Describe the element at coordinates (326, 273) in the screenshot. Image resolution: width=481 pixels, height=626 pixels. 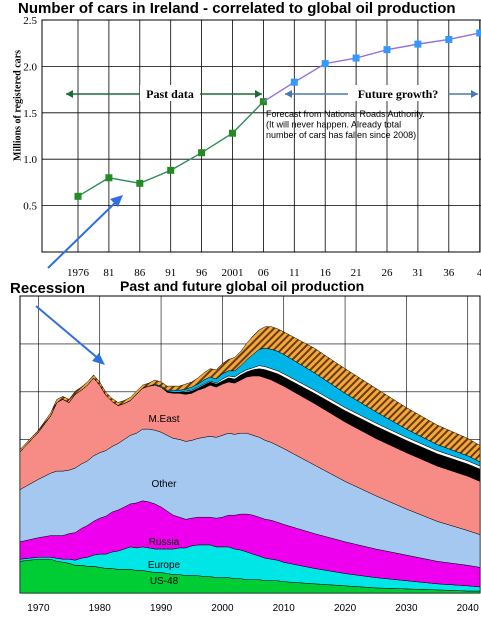
I see `top-x-tick-label: 16` at that location.